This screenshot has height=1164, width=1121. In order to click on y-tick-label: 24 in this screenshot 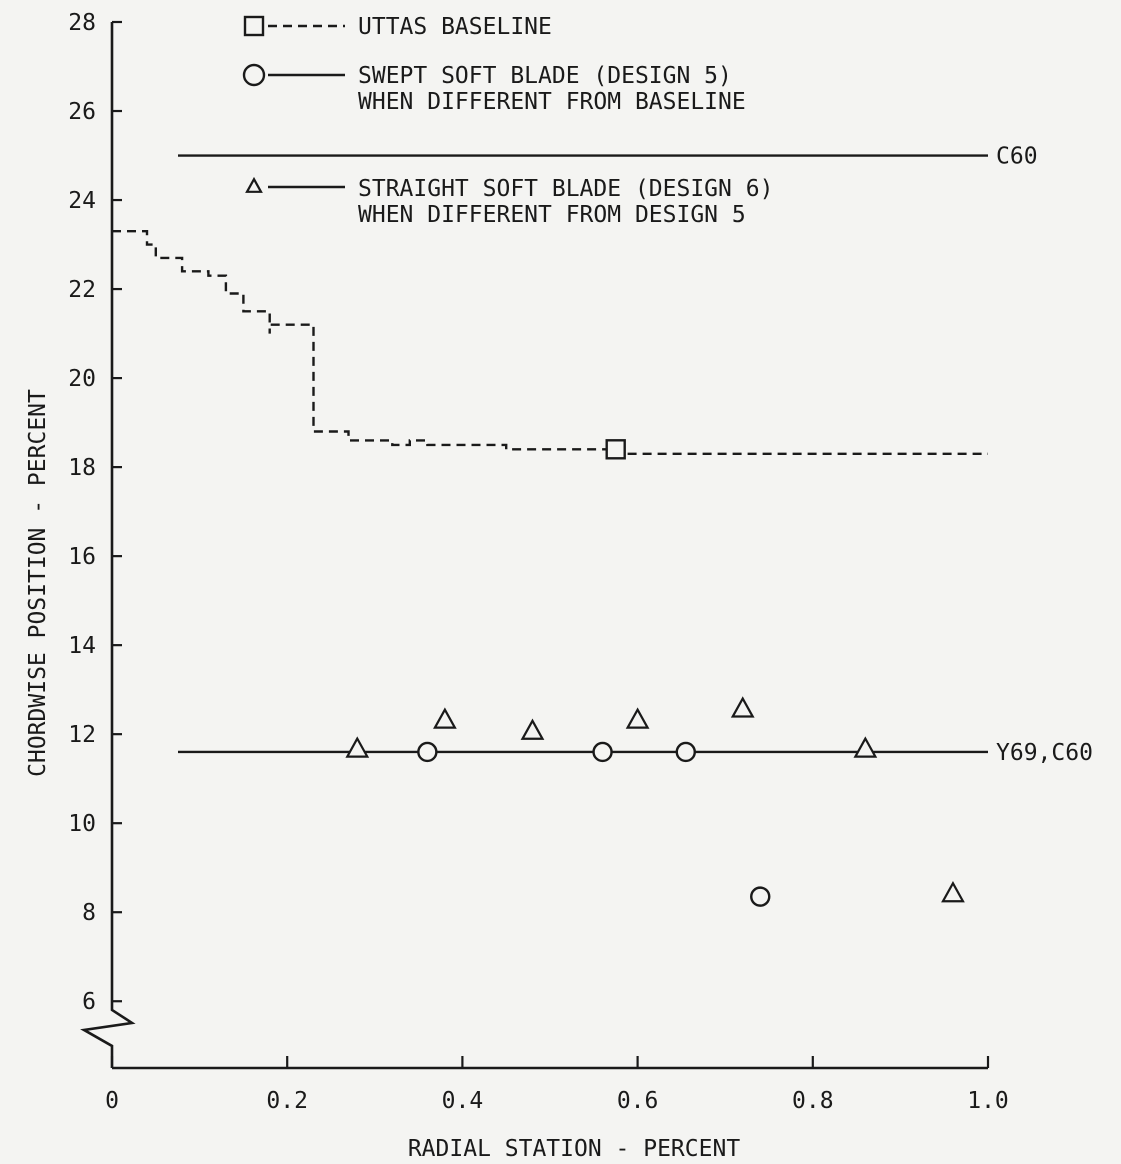, I will do `click(82, 201)`.